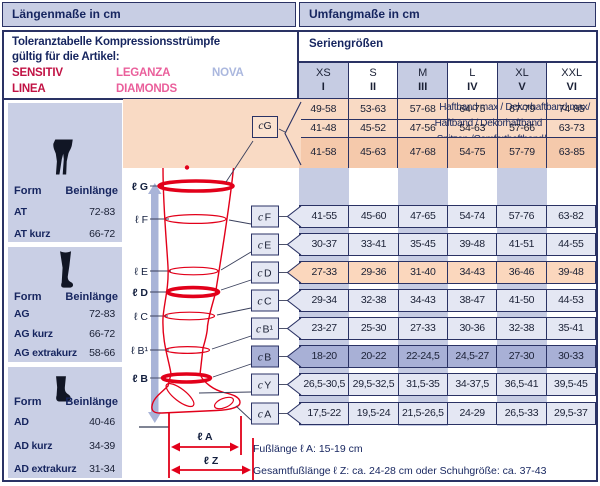  I want to click on value-cell: 29,5-37, so click(571, 413).